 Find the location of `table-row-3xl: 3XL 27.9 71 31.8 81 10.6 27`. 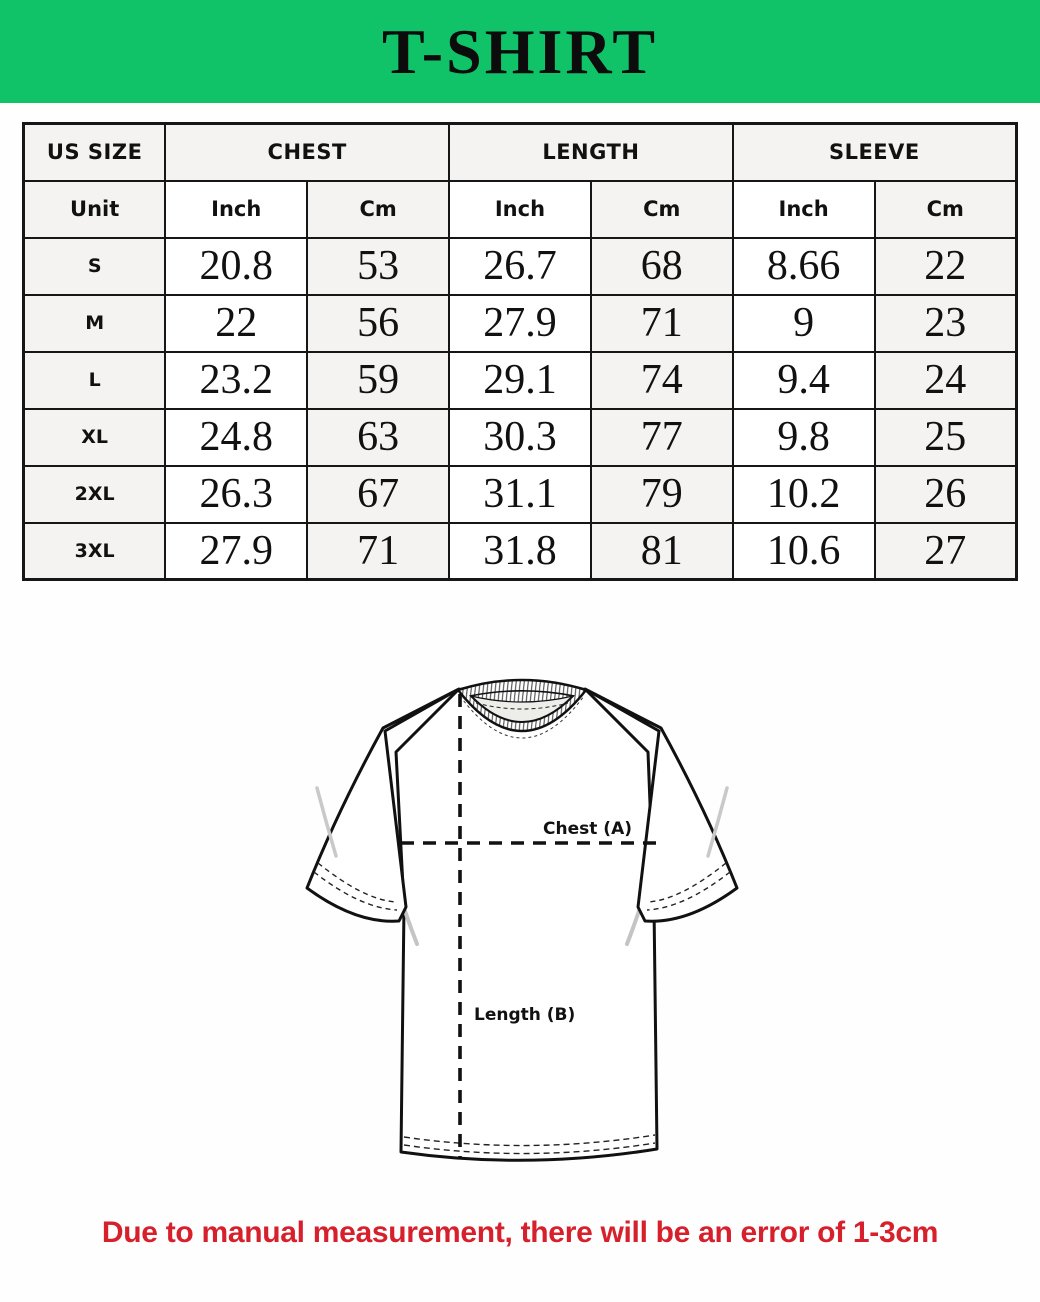

table-row-3xl: 3XL 27.9 71 31.8 81 10.6 27 is located at coordinates (520, 551).